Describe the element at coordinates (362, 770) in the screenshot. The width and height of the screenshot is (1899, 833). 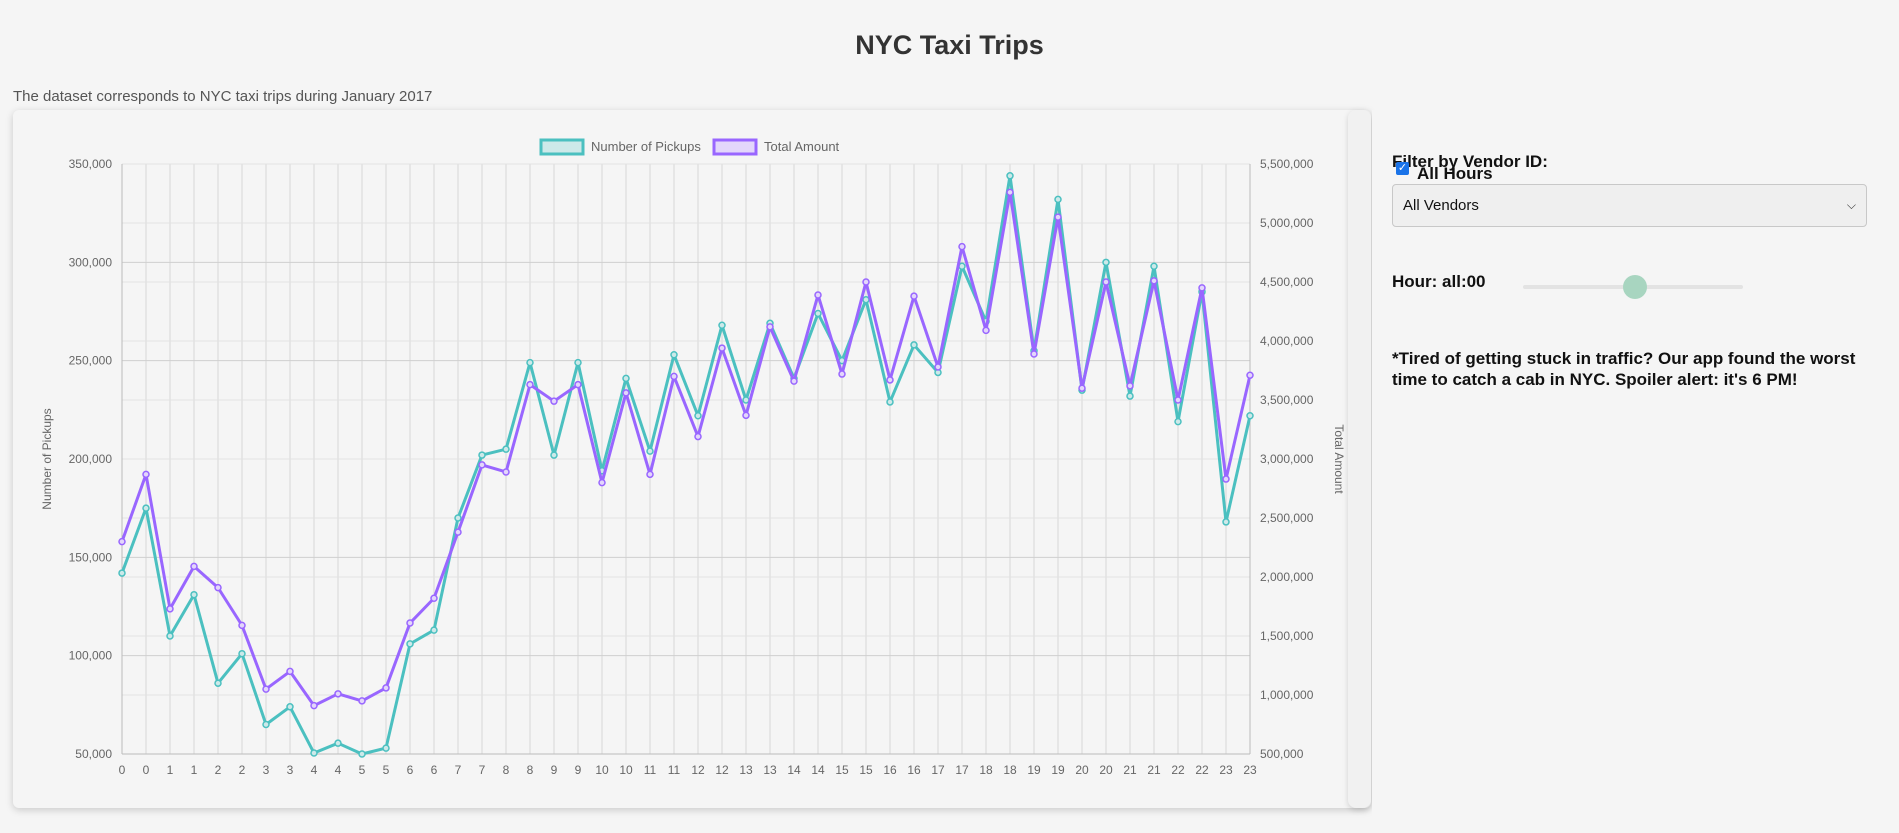
I see `x-tick-label: 5` at that location.